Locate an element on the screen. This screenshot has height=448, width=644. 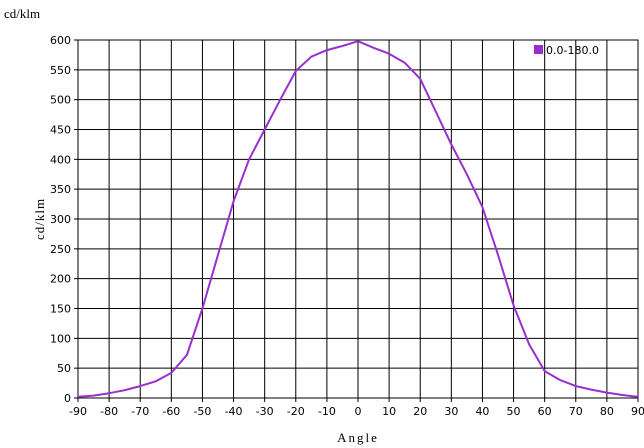
y-tick-label: 50 is located at coordinates (64, 368).